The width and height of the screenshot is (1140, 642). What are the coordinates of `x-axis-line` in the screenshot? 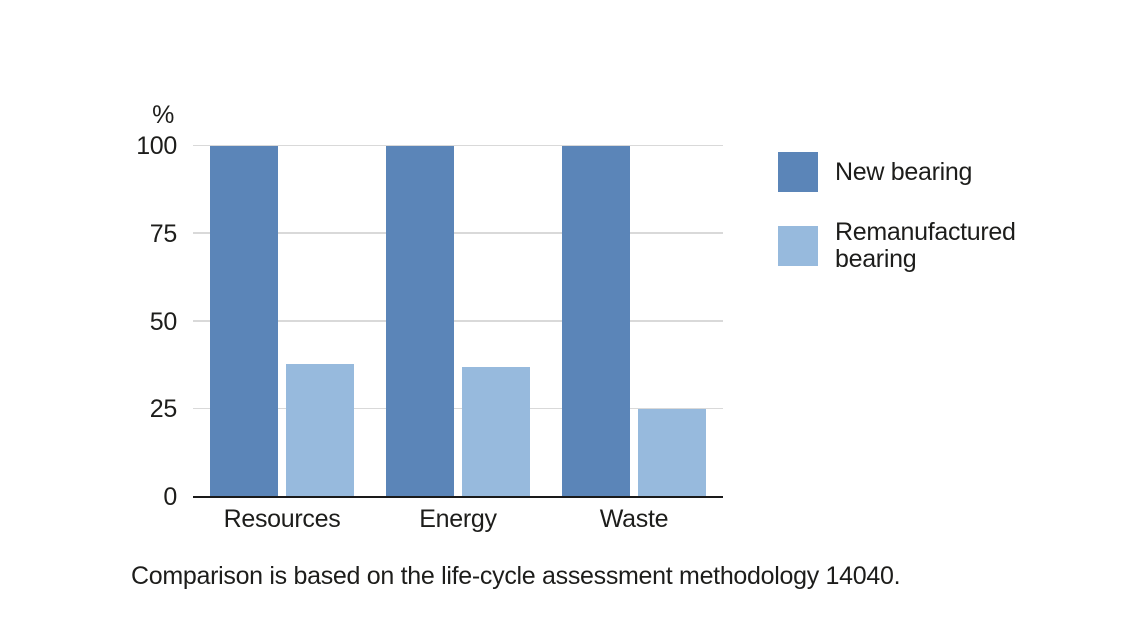 It's located at (458, 497).